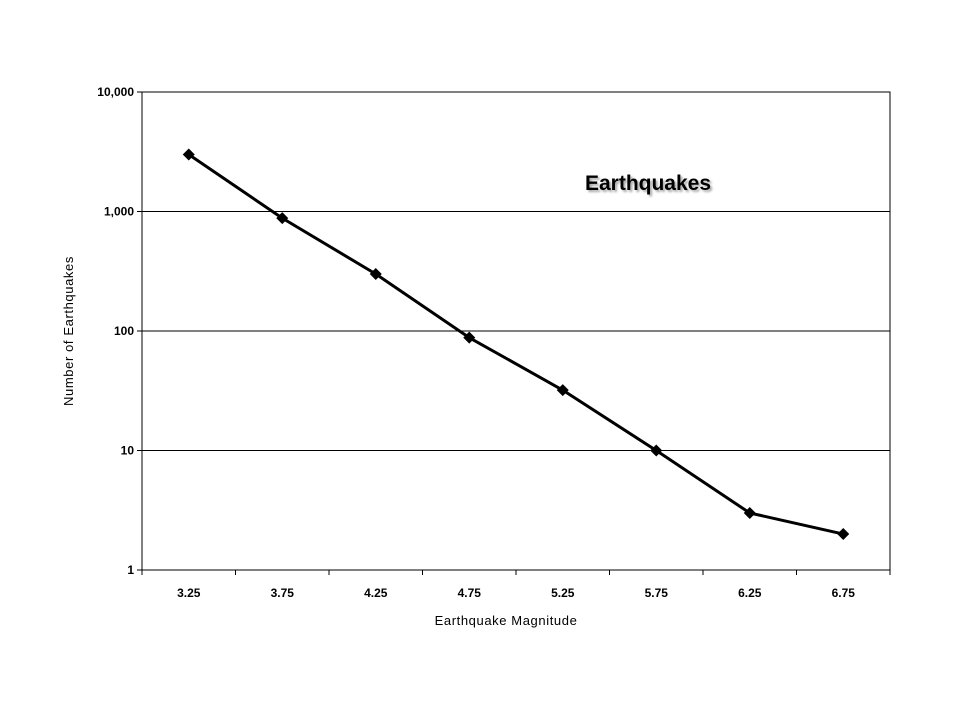 Image resolution: width=960 pixels, height=720 pixels. I want to click on y-tick-label: 1, so click(130, 570).